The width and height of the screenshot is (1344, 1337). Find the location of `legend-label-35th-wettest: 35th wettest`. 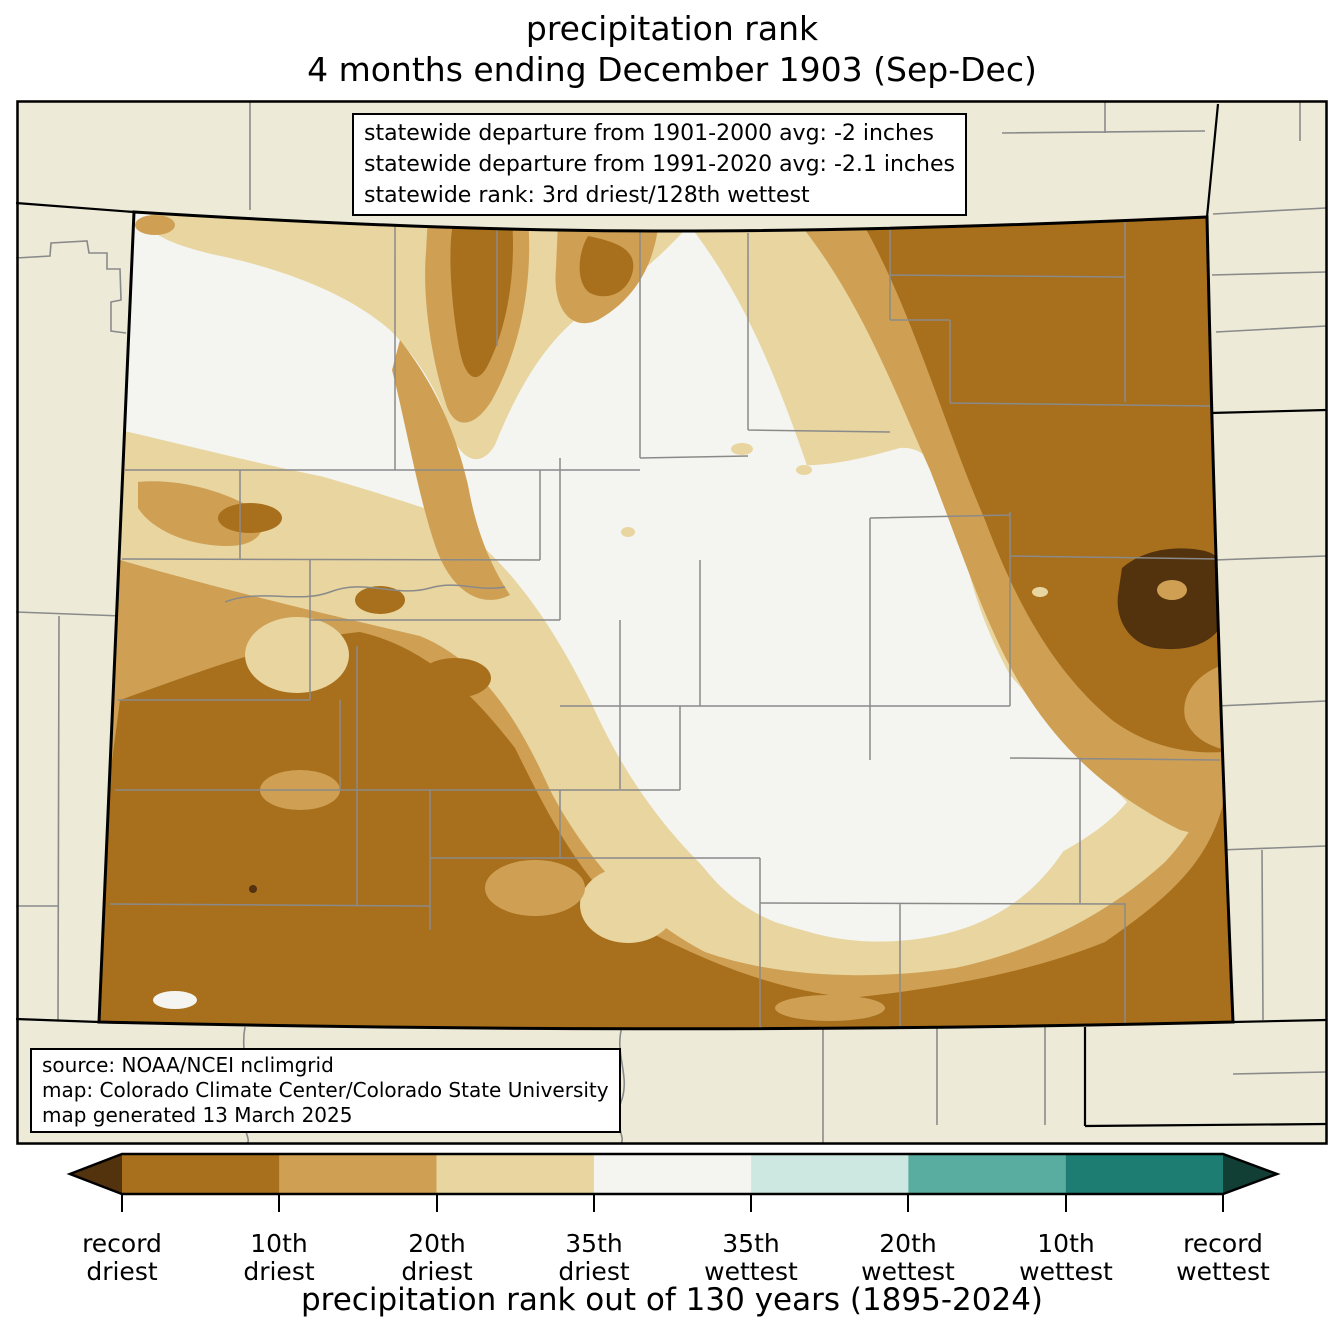

legend-label-35th-wettest: 35th wettest is located at coordinates (751, 1257).